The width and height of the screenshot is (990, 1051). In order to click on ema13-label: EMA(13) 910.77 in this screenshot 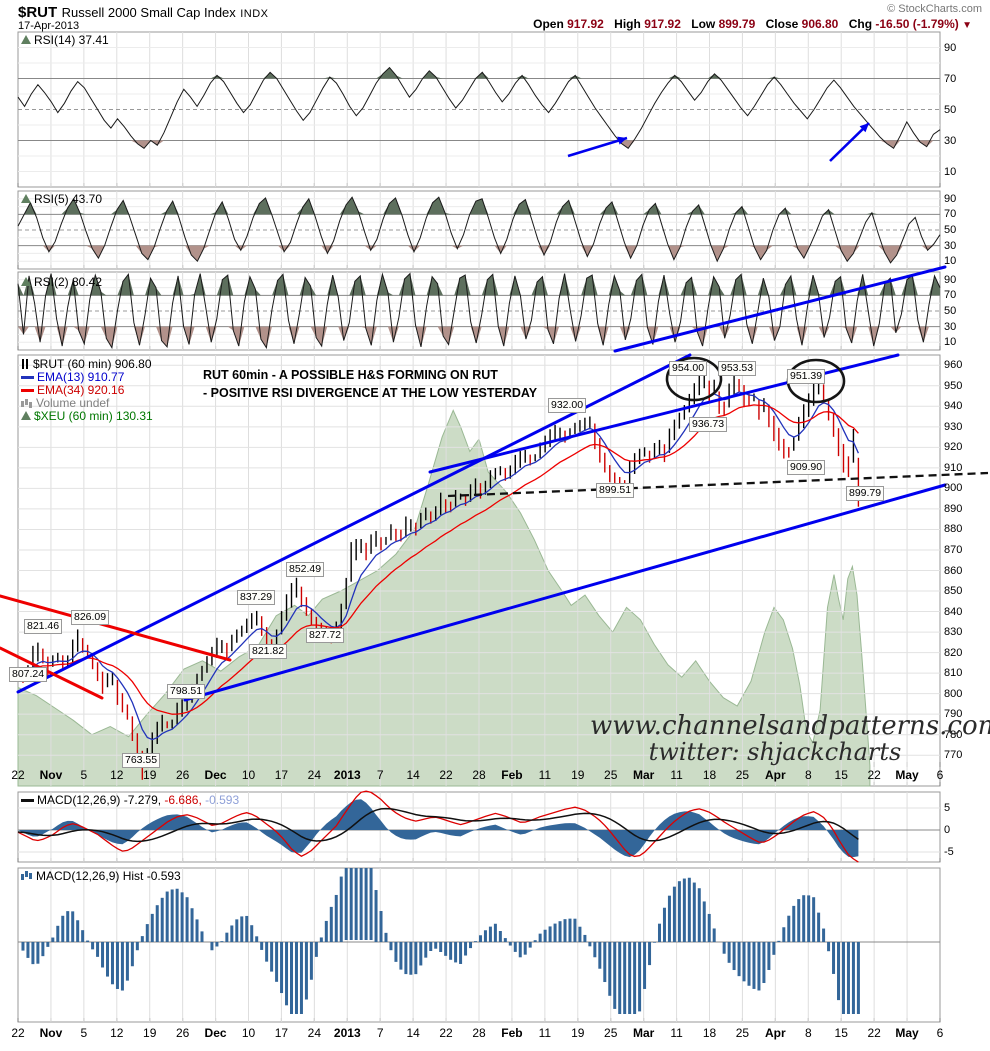, I will do `click(81, 377)`.